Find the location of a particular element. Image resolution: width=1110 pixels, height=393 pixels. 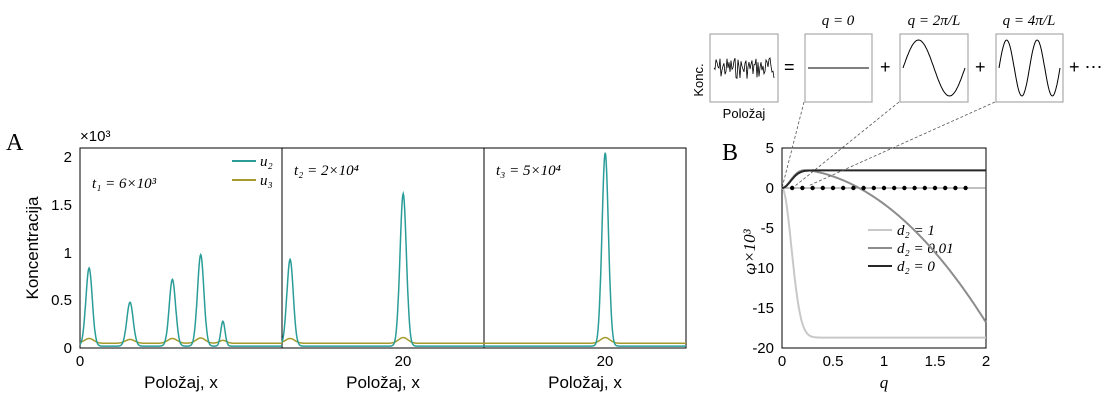

y-tick-label: 1.5 is located at coordinates (61, 205).